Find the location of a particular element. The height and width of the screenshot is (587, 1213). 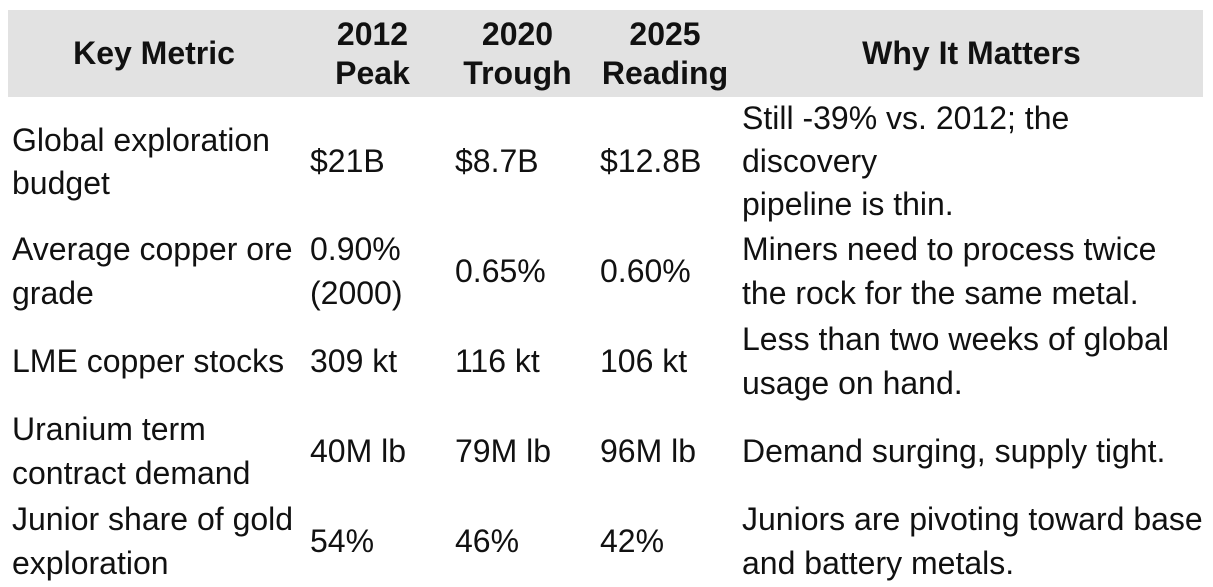

cell-2020-trough: 79M lb is located at coordinates (503, 450).